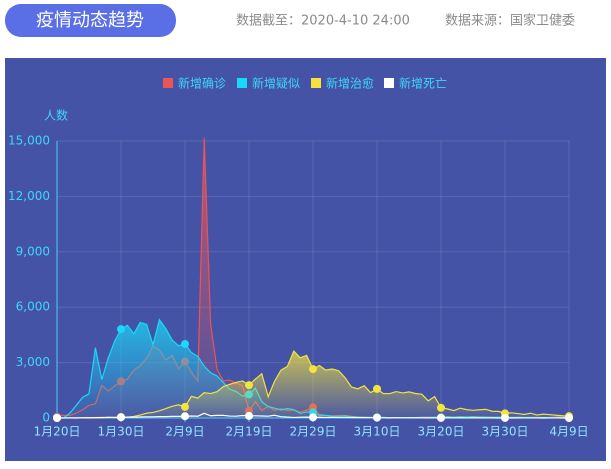 Image resolution: width=611 pixels, height=469 pixels. What do you see at coordinates (29, 196) in the screenshot?
I see `y-tick-label: 12,000` at bounding box center [29, 196].